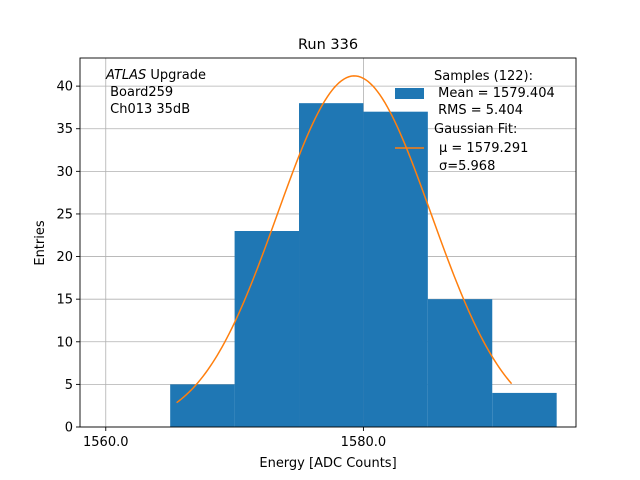 This screenshot has height=480, width=640. Describe the element at coordinates (69, 428) in the screenshot. I see `y-tick-label: 0` at that location.